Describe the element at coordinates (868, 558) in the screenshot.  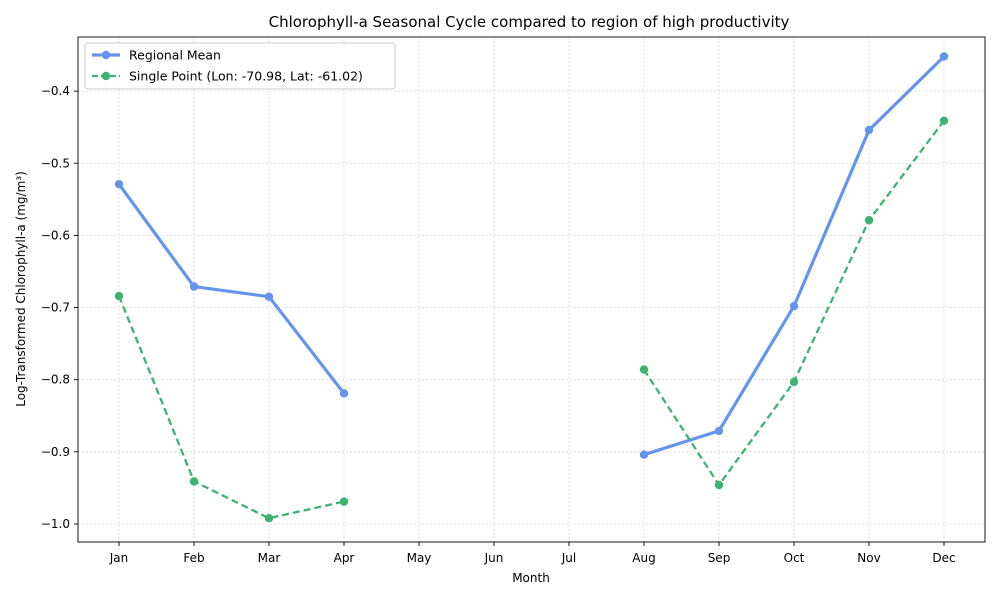
I see `x-tick-label: Nov` at that location.